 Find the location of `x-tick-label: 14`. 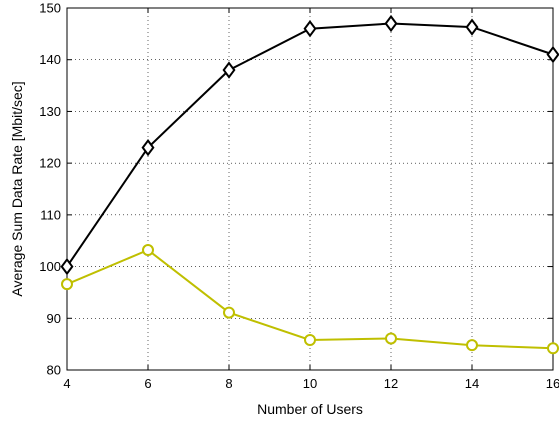

x-tick-label: 14 is located at coordinates (472, 383).